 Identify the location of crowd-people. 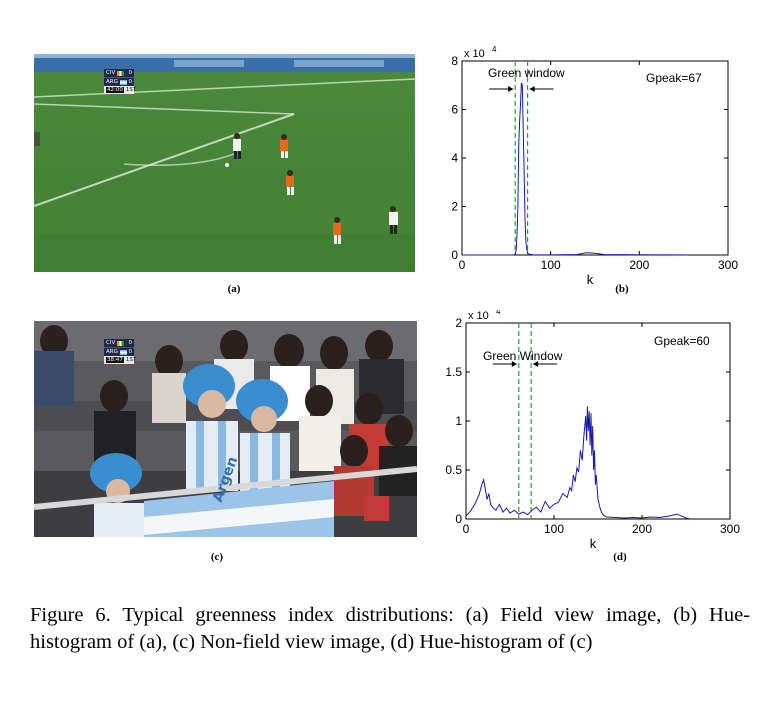
(225, 420).